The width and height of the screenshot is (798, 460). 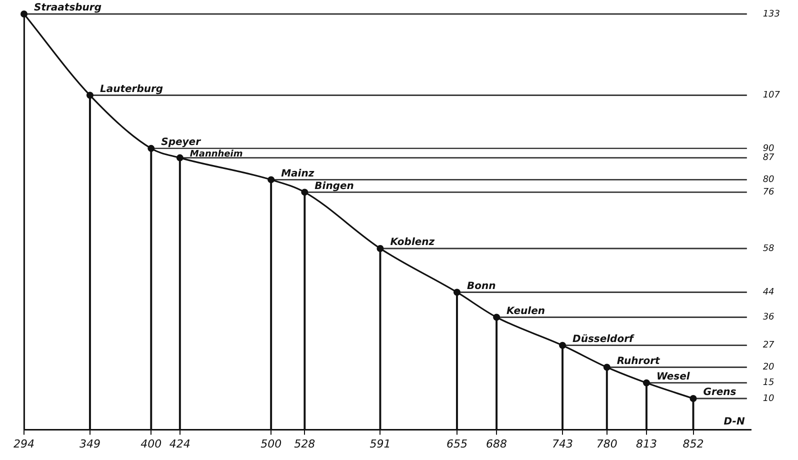 What do you see at coordinates (768, 249) in the screenshot?
I see `y-tick-label: 58` at bounding box center [768, 249].